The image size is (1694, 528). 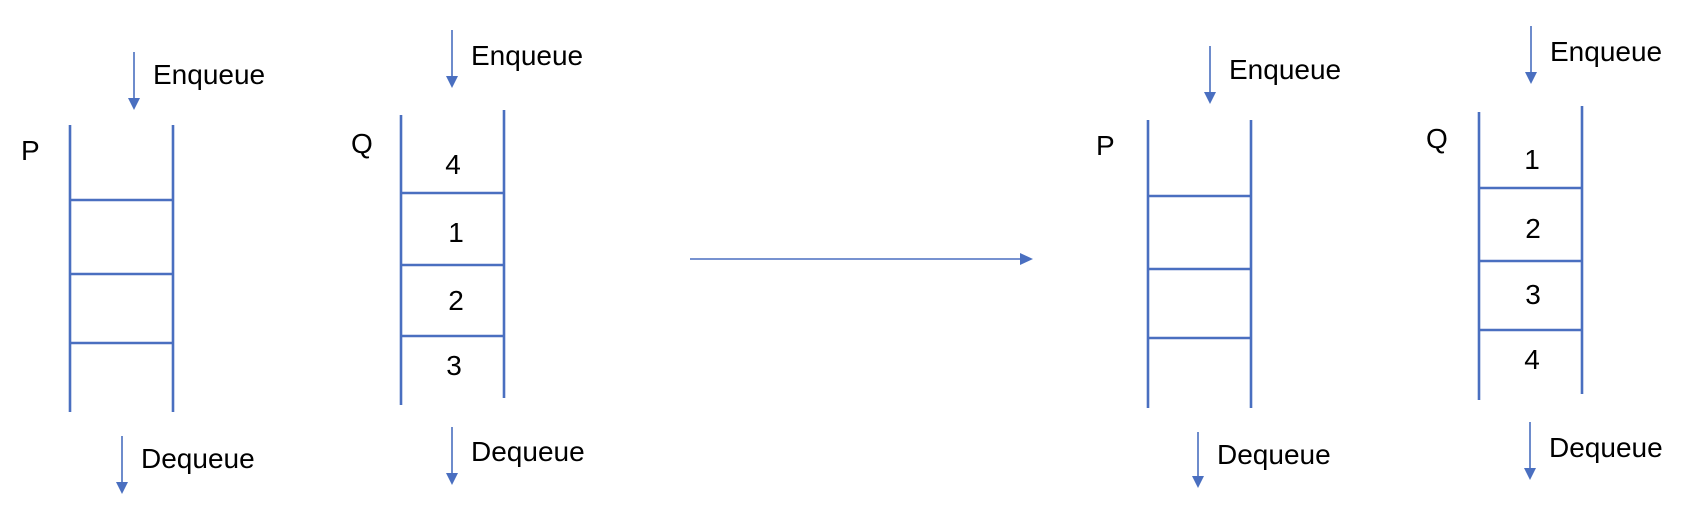 What do you see at coordinates (1218, 267) in the screenshot?
I see `after-queue-p: Enqueue P Dequeue` at bounding box center [1218, 267].